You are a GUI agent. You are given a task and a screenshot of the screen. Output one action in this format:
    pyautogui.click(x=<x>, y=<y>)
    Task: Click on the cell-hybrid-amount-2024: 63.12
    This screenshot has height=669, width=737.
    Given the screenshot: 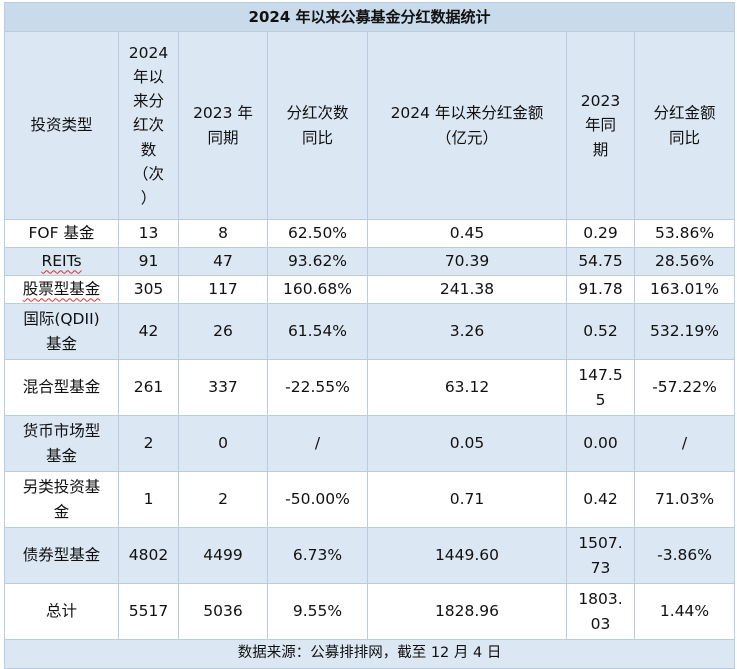 What is the action you would take?
    pyautogui.click(x=467, y=387)
    